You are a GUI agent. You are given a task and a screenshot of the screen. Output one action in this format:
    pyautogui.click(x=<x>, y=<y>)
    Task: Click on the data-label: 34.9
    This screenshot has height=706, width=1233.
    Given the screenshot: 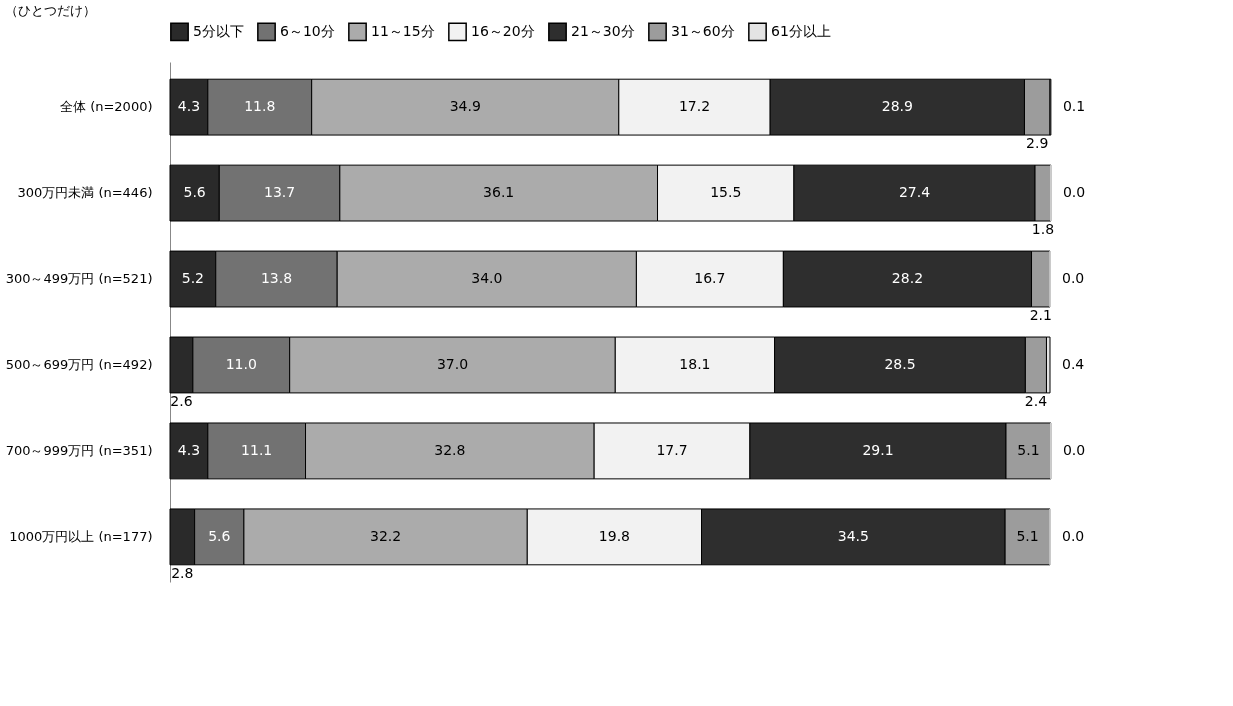 What is the action you would take?
    pyautogui.click(x=465, y=106)
    